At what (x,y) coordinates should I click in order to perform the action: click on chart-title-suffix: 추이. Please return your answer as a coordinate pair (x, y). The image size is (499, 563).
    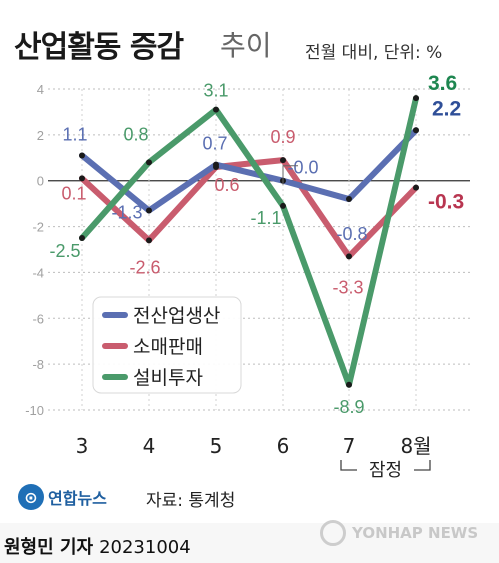
    Looking at the image, I should click on (246, 45).